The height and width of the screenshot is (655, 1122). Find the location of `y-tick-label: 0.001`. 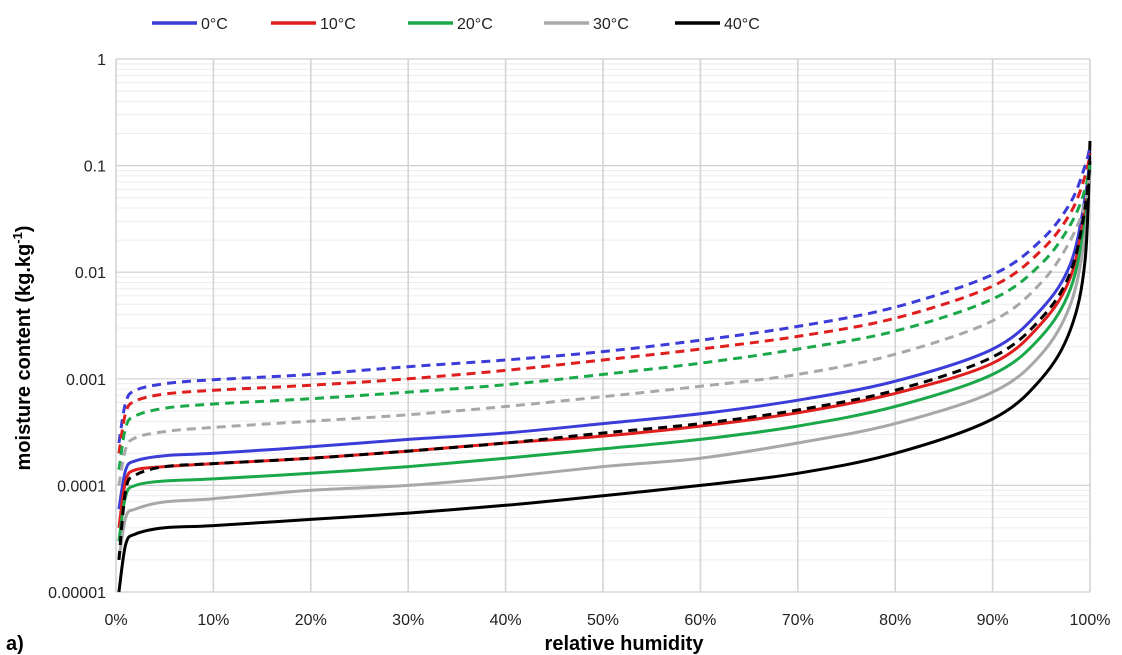

y-tick-label: 0.001 is located at coordinates (86, 380).